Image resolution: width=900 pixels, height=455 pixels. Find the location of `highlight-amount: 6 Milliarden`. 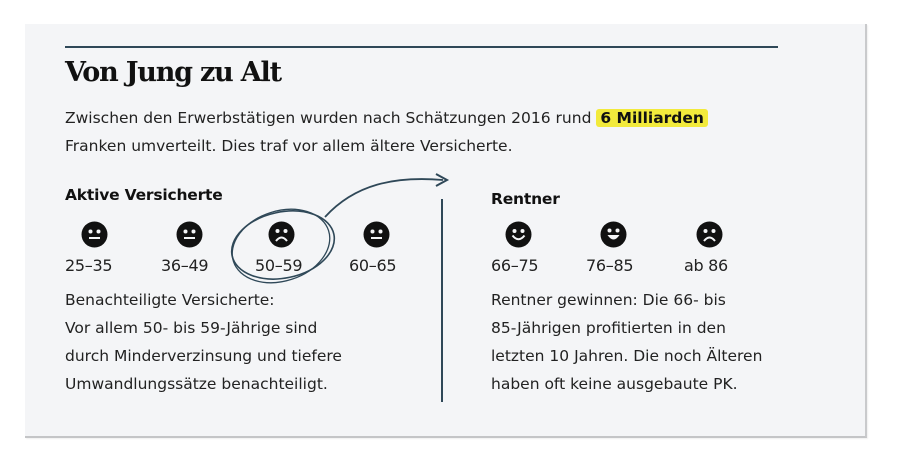

highlight-amount: 6 Milliarden is located at coordinates (652, 118).